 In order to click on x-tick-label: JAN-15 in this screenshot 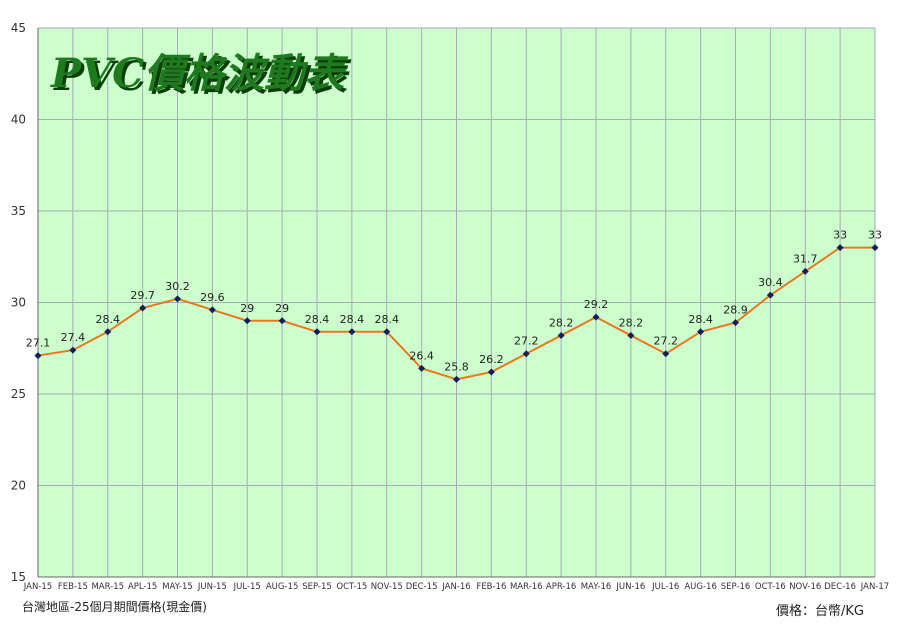, I will do `click(37, 587)`.